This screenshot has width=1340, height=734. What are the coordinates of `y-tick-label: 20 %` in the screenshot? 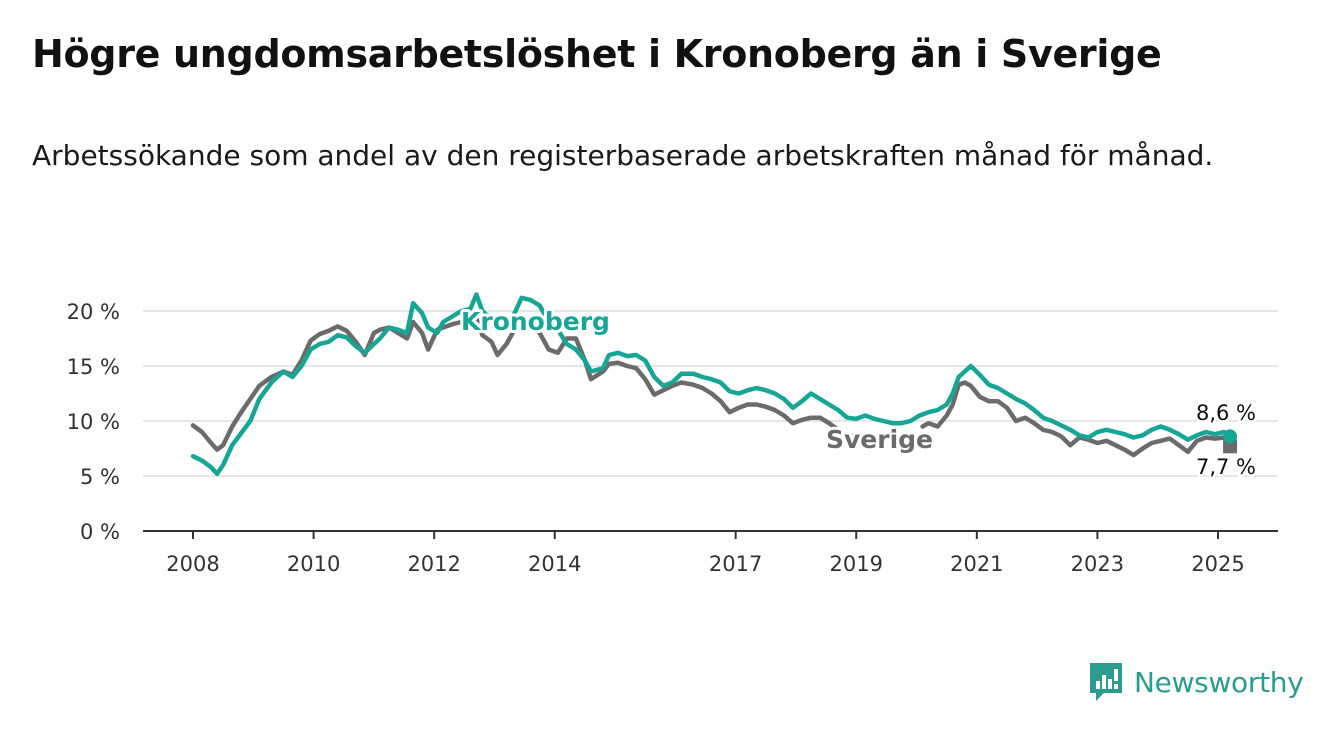 It's located at (93, 312).